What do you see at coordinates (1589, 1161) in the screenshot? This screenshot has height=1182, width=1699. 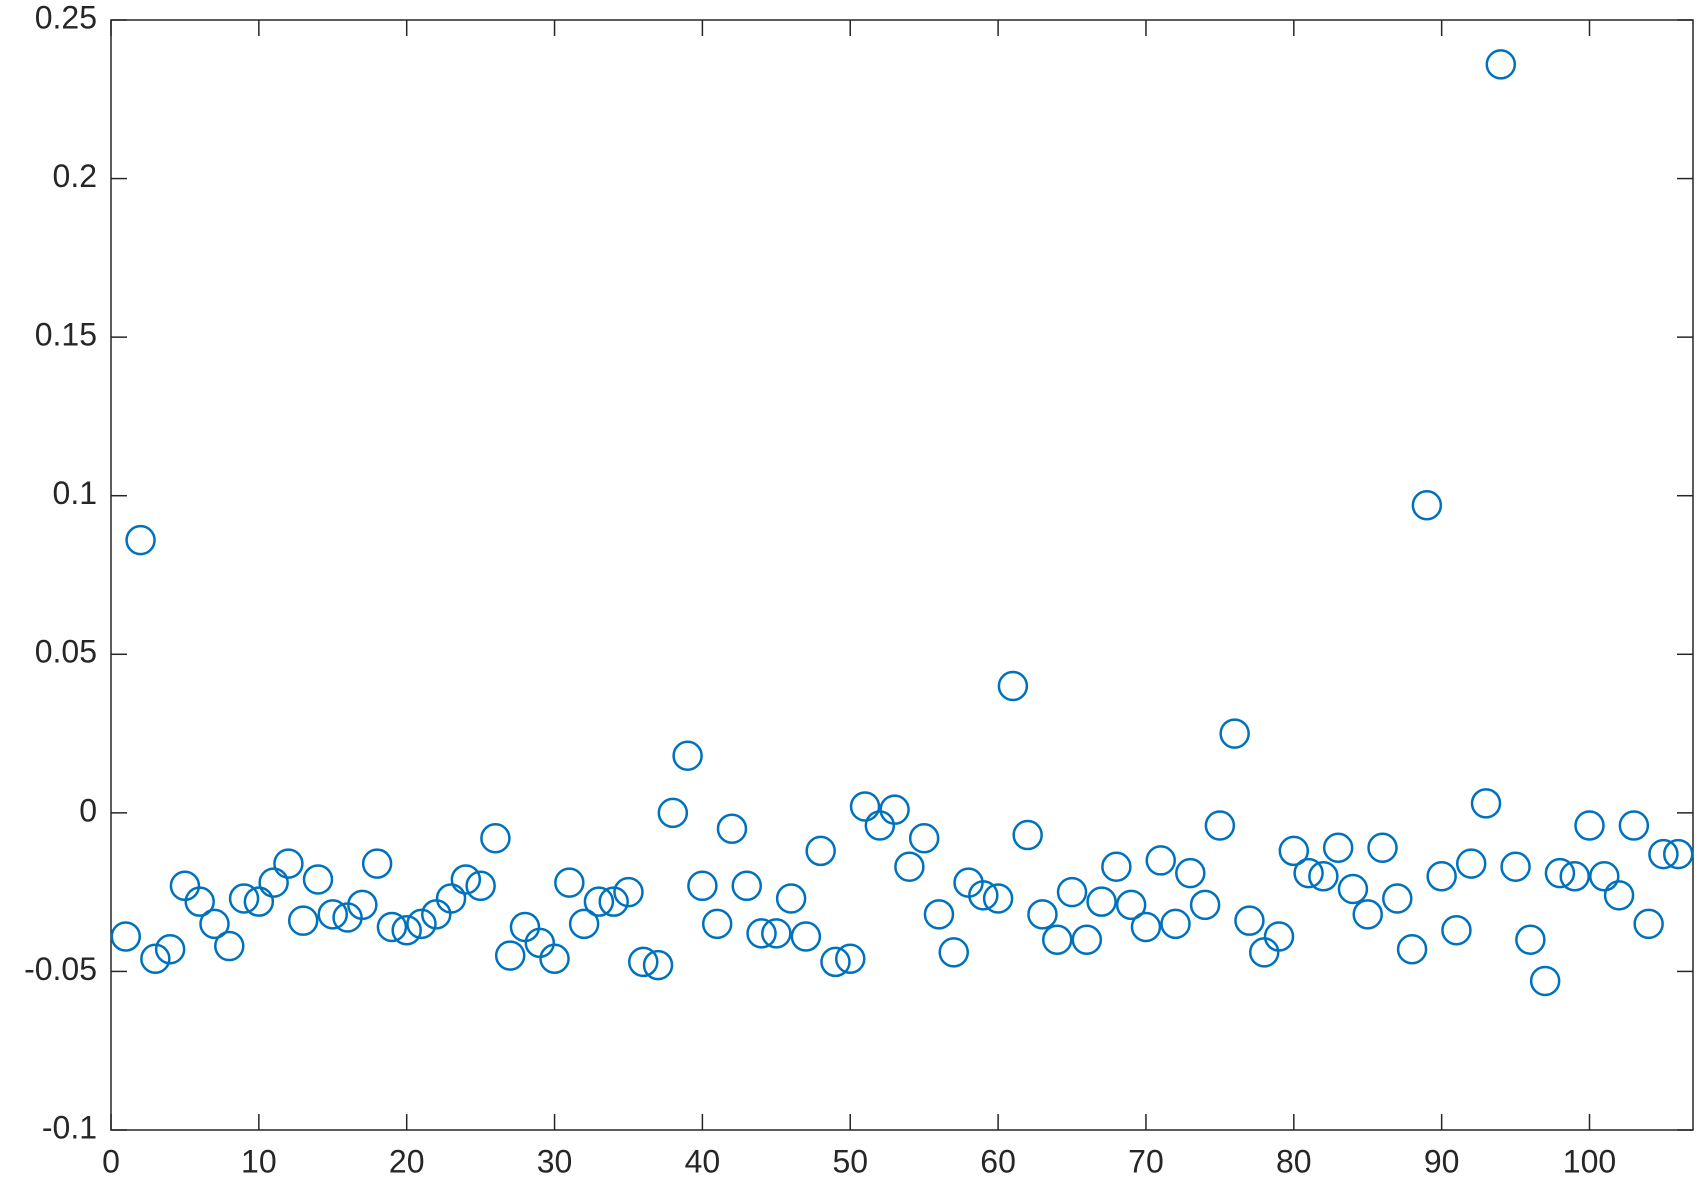 I see `x-tick-label: 100` at bounding box center [1589, 1161].